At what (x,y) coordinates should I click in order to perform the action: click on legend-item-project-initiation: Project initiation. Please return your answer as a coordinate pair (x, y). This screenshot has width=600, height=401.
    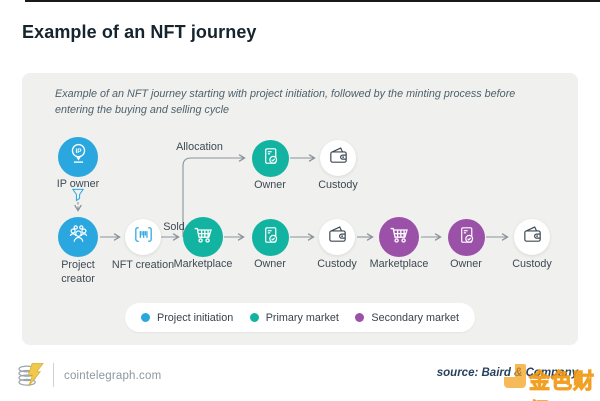
    Looking at the image, I should click on (187, 318).